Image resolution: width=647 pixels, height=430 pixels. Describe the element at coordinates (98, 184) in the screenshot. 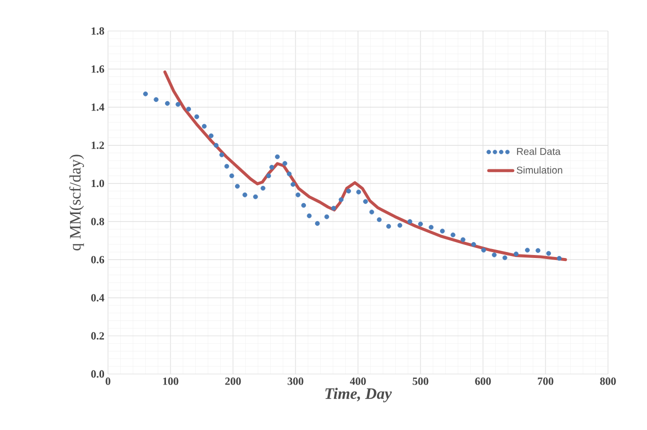

I see `y-tick-label: 1.0` at that location.